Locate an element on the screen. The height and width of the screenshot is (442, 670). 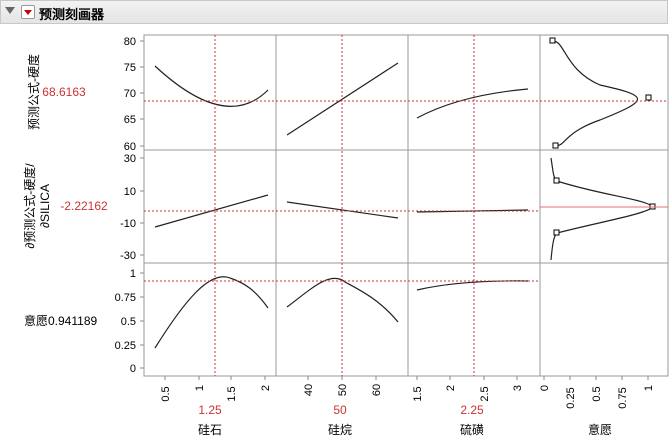
row1-y-ticks: 60 65 70 75 80 is located at coordinates (134, 94).